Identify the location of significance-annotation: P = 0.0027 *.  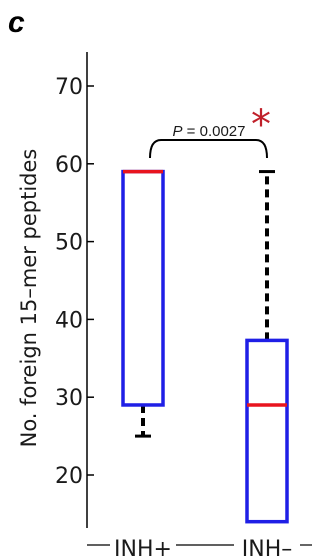
(210, 130).